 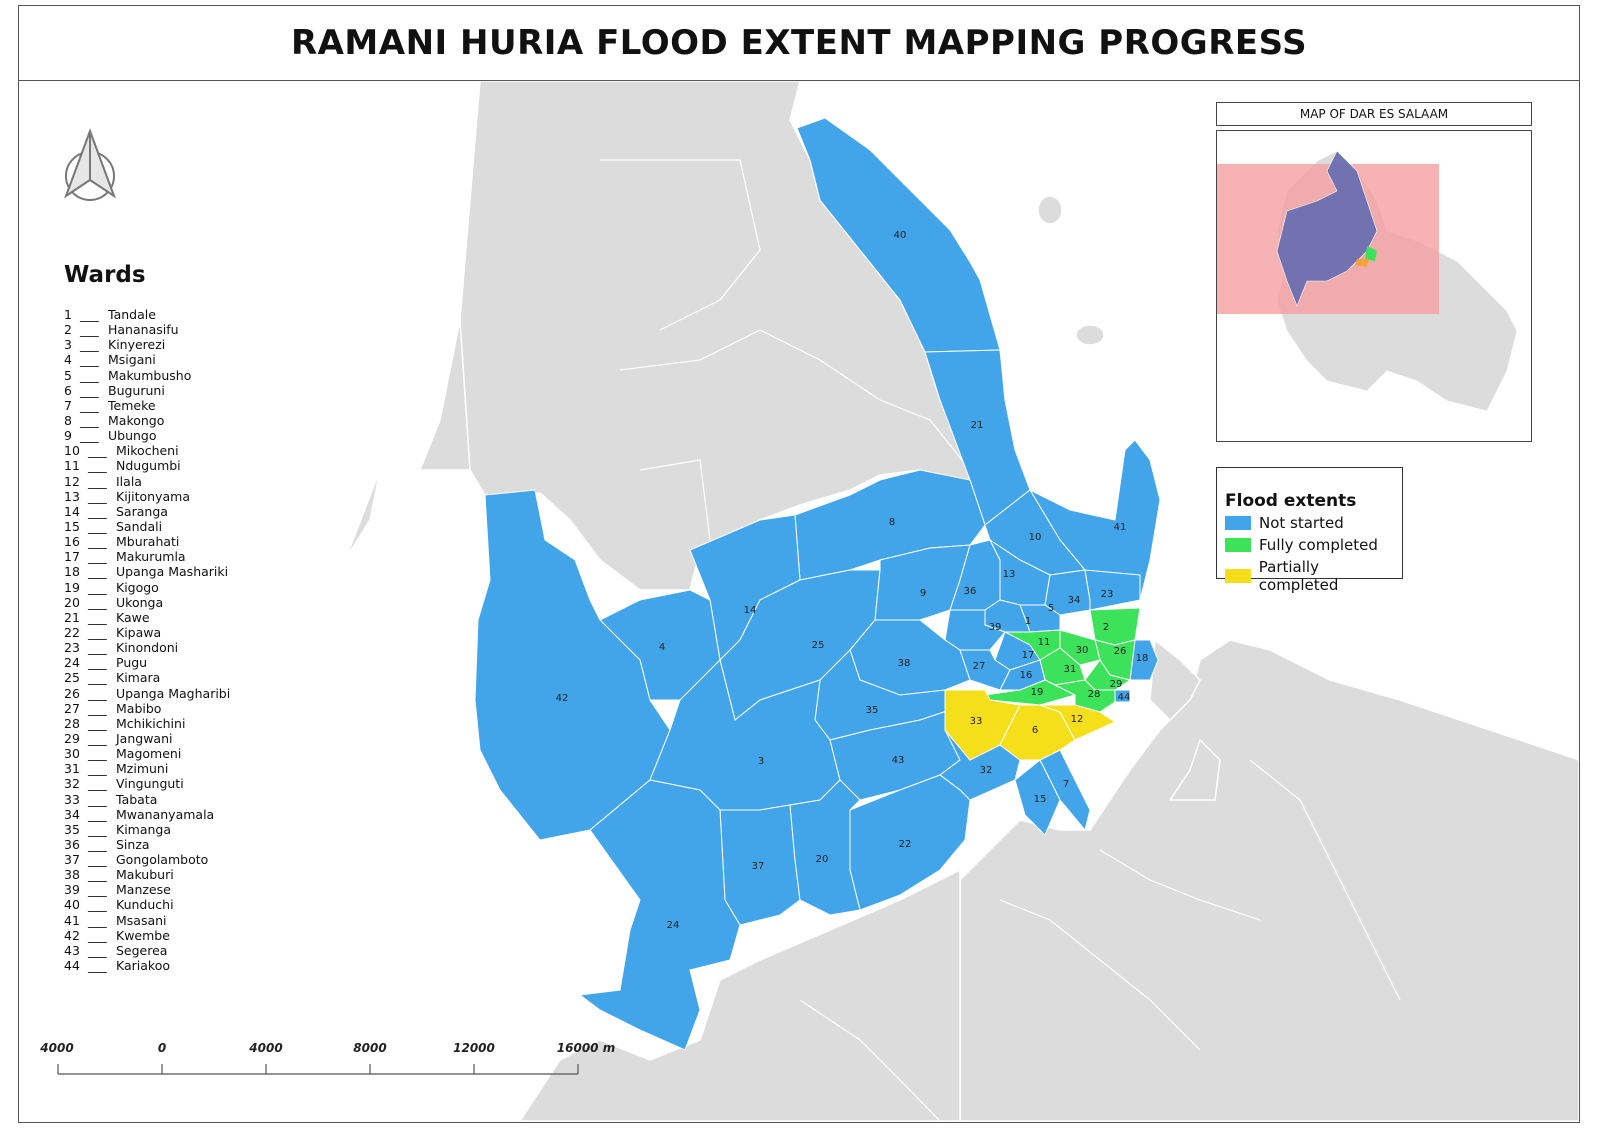 I want to click on ward-number: 34, so click(x=72, y=814).